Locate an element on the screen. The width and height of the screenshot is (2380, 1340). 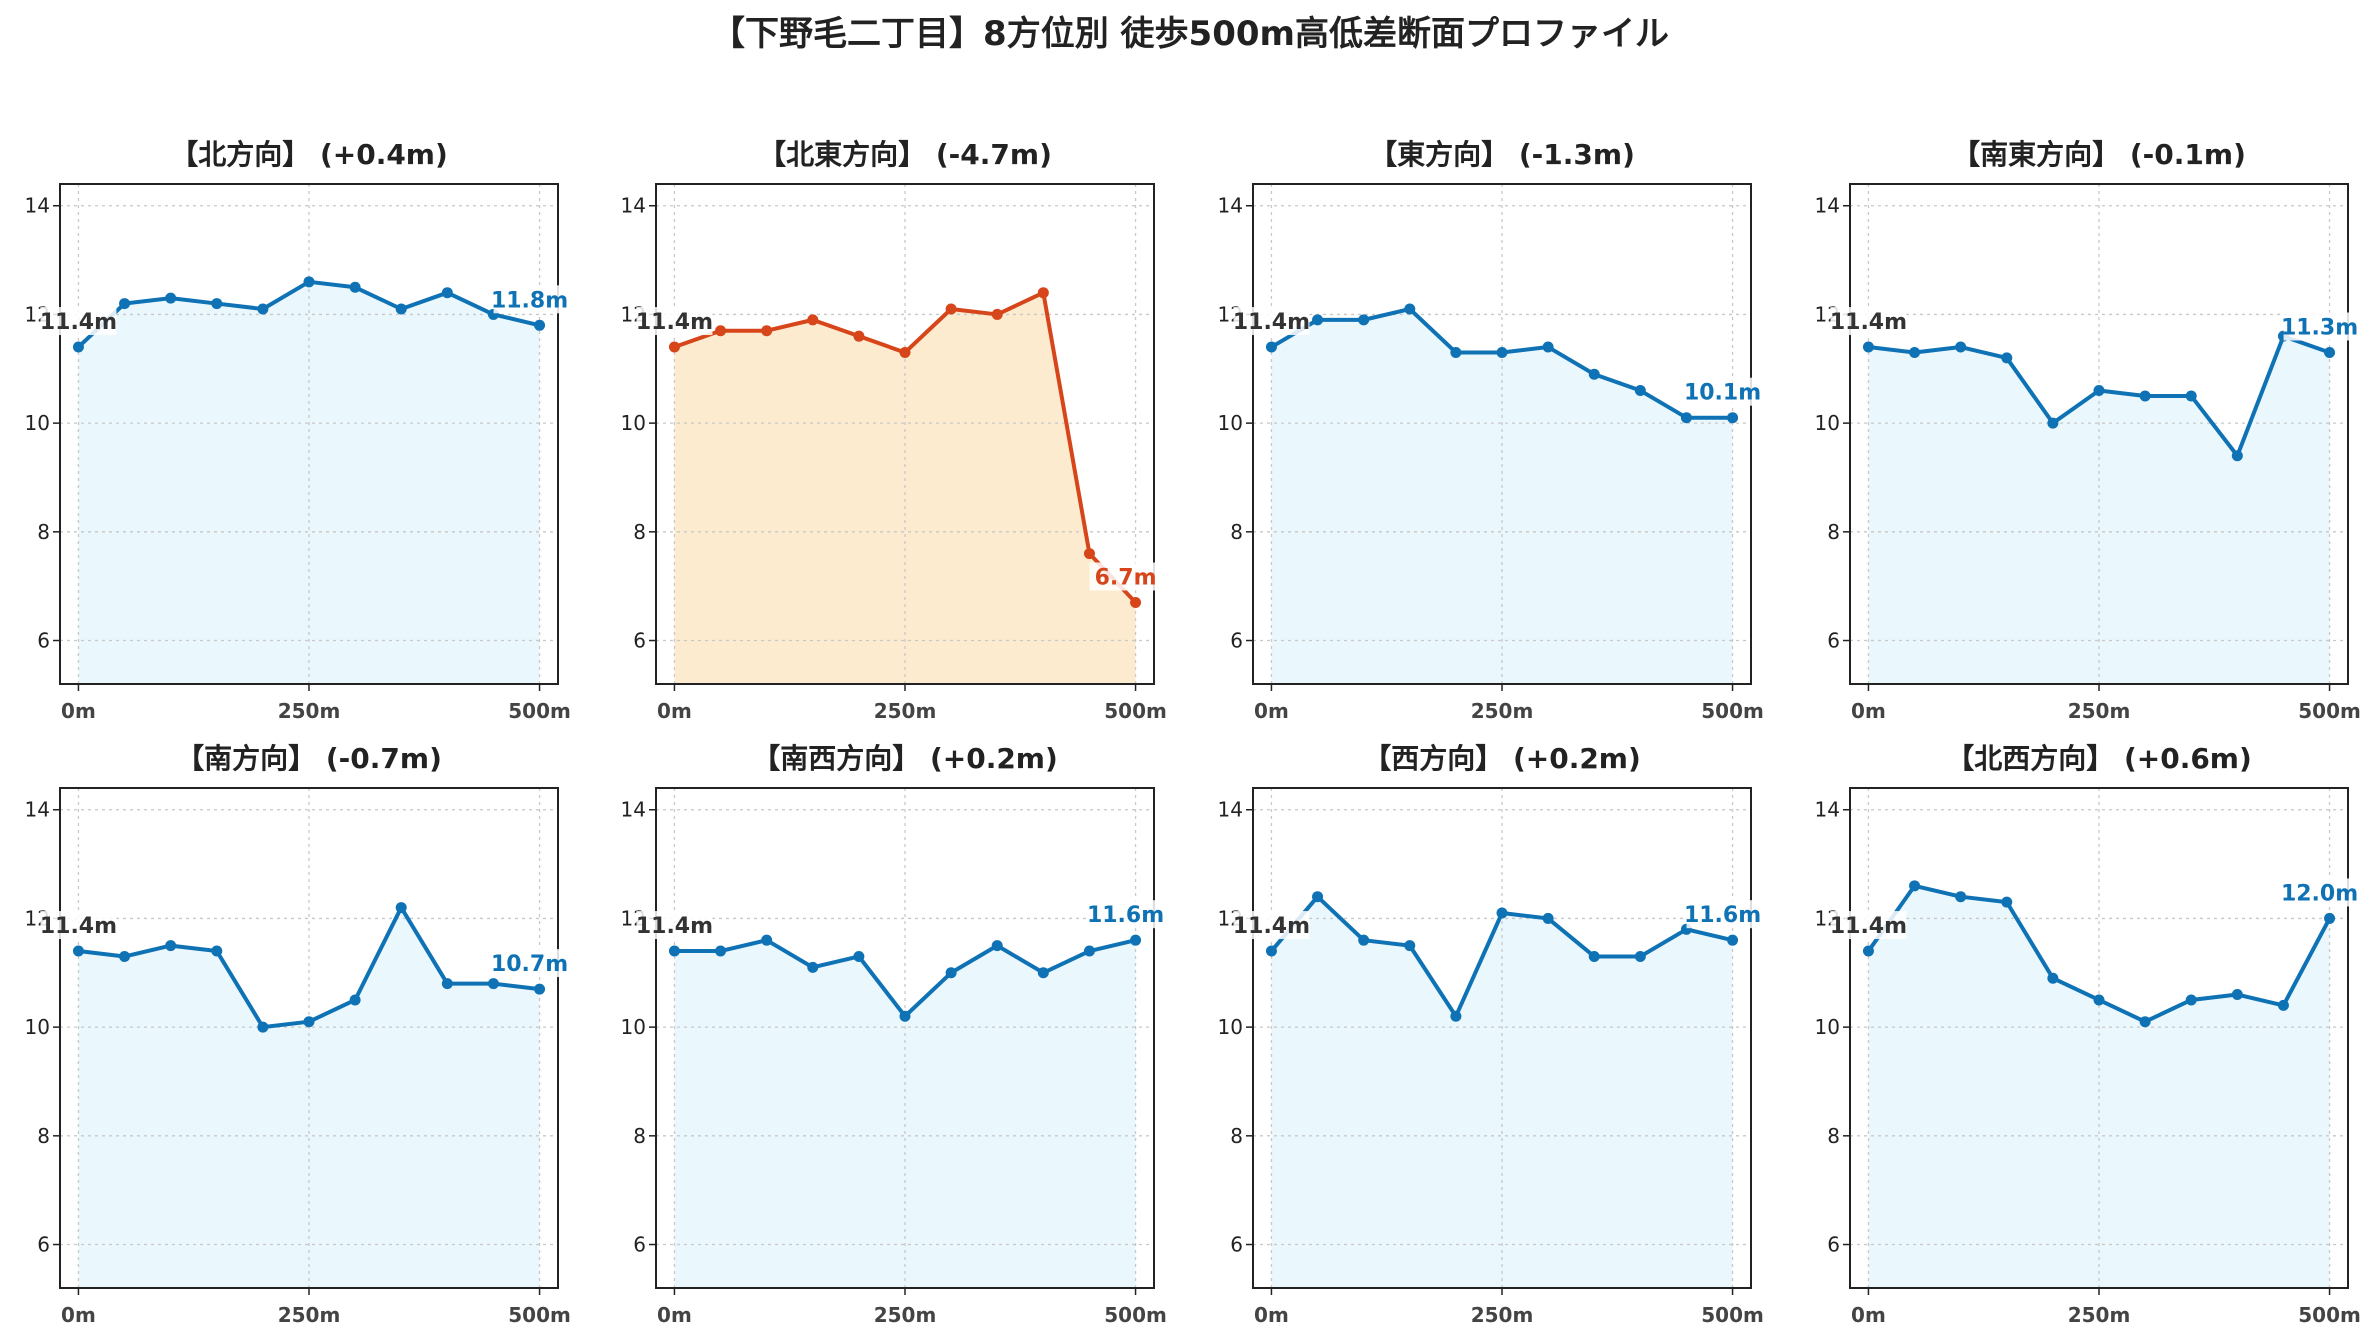
figure-title: 【下野毛二丁目】8方位別 徒歩500m高低差断面プロファイル is located at coordinates (1190, 34).